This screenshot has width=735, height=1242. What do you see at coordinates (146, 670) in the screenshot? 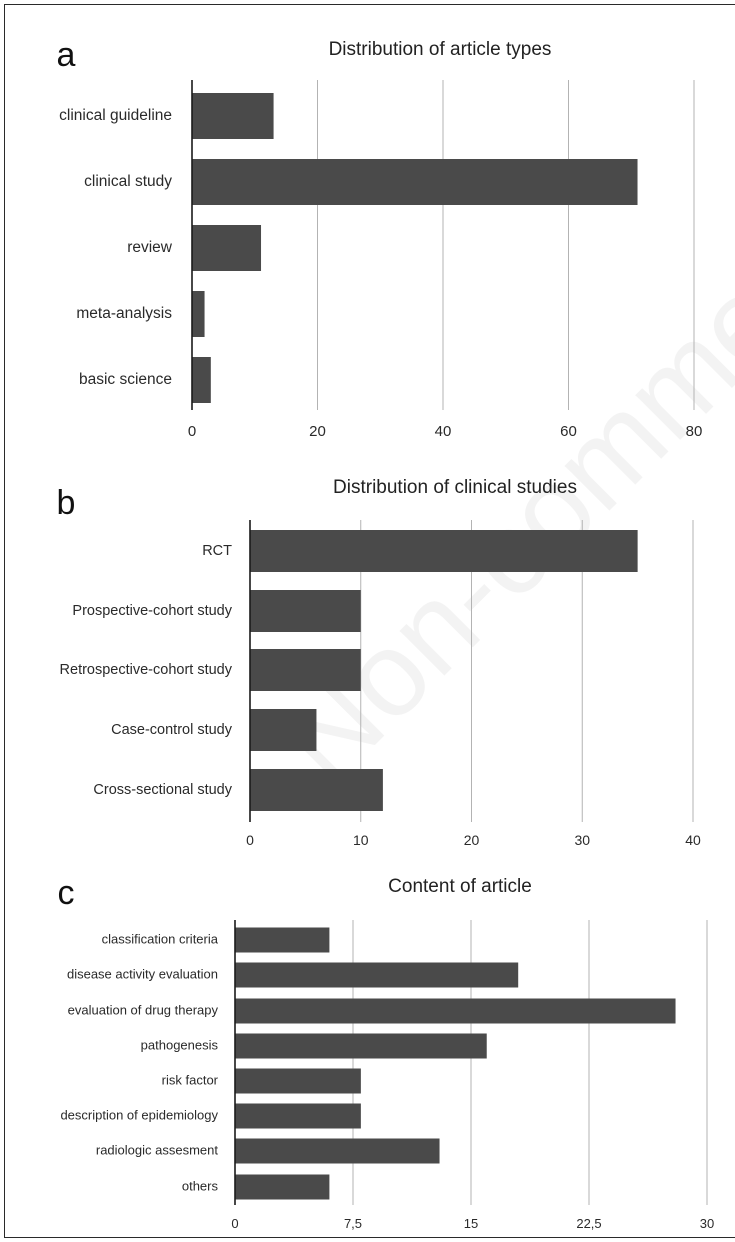
I see `category-label: Retrospective-cohort study` at bounding box center [146, 670].